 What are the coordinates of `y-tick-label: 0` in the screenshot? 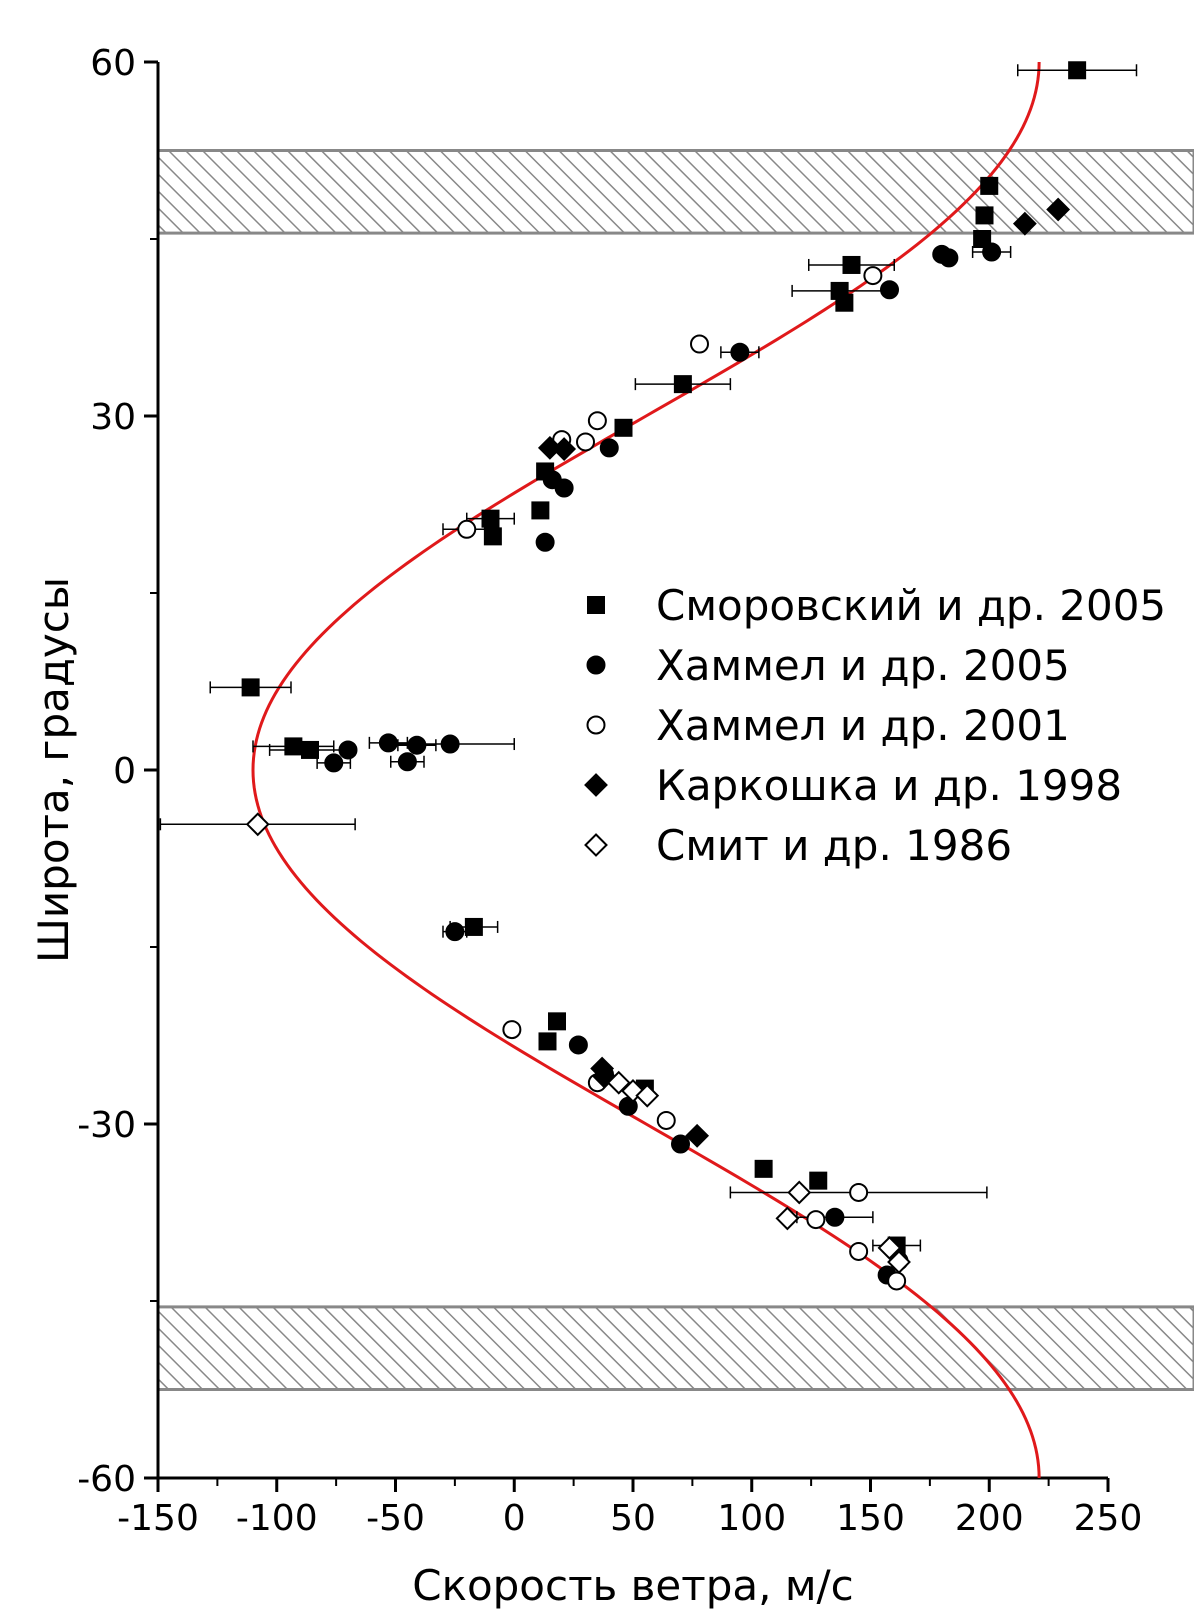 It's located at (124, 771).